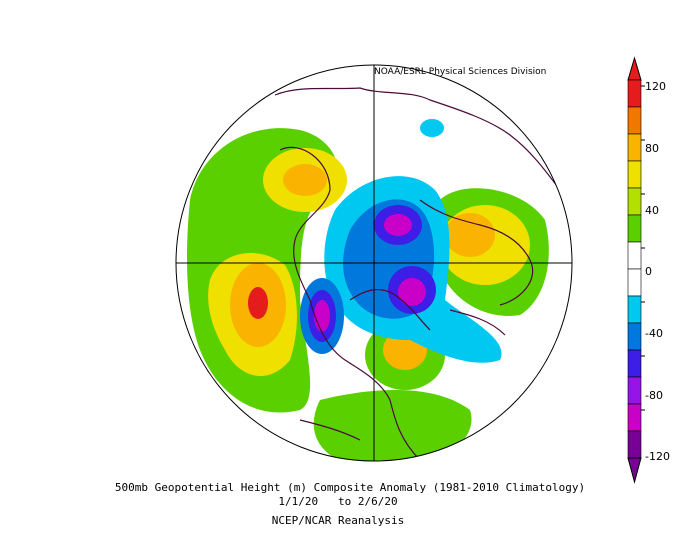 This screenshot has width=700, height=542. What do you see at coordinates (392, 425) in the screenshot?
I see `positive-anomaly-tropics` at bounding box center [392, 425].